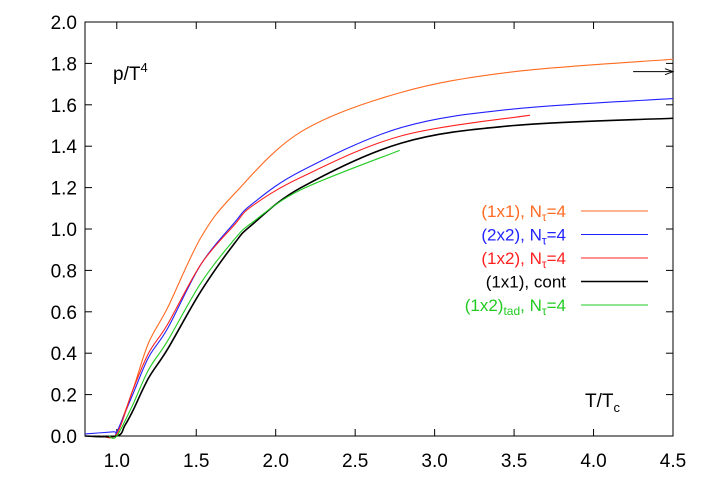 The image size is (708, 501). I want to click on x-tick-label: 4.0, so click(593, 461).